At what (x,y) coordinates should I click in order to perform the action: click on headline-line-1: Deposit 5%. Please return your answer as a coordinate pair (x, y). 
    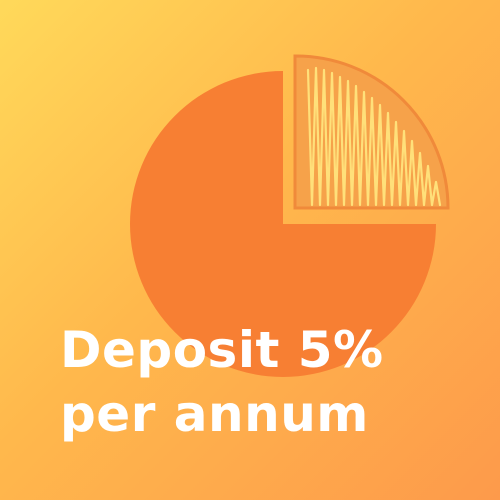
    Looking at the image, I should click on (222, 350).